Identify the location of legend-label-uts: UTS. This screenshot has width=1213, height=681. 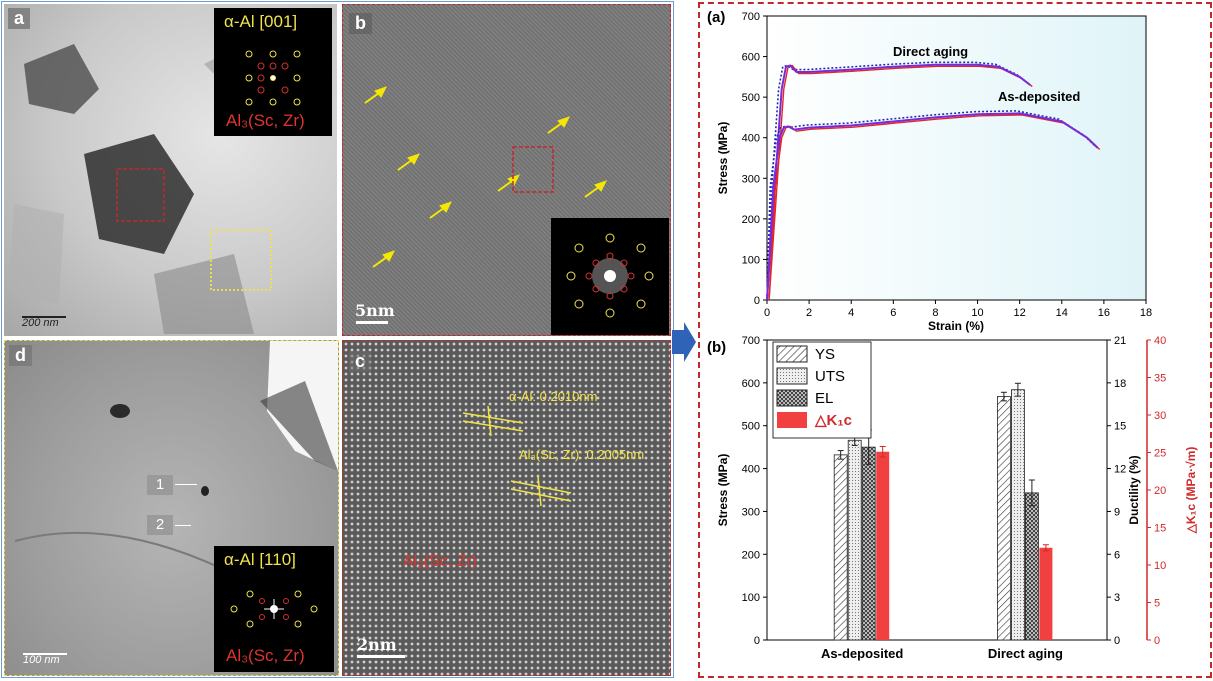
(830, 376).